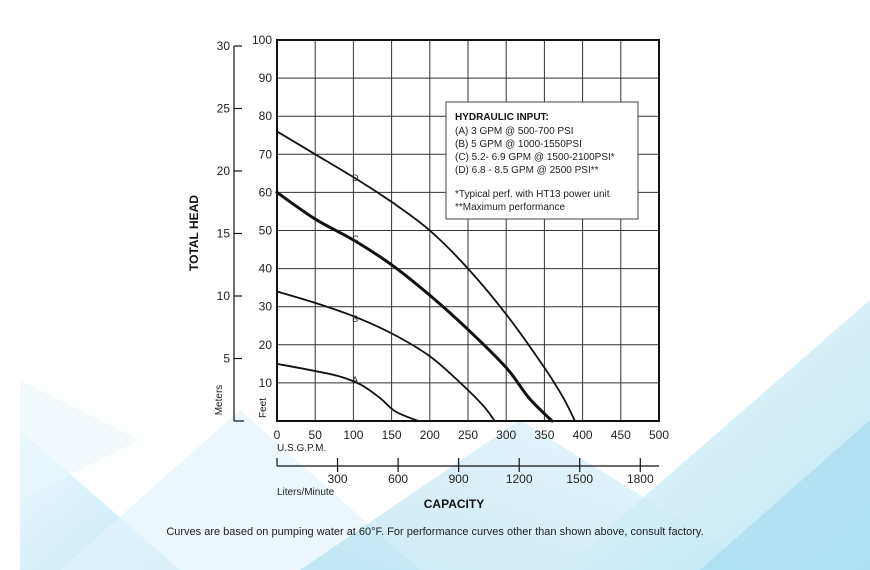  What do you see at coordinates (353, 435) in the screenshot?
I see `gpm-tick-label: 100` at bounding box center [353, 435].